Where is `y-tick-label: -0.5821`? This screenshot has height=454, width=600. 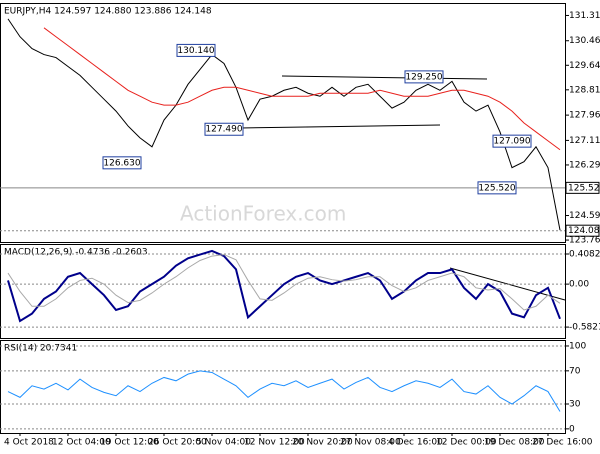 y-tick-label: -0.5821 is located at coordinates (584, 328).